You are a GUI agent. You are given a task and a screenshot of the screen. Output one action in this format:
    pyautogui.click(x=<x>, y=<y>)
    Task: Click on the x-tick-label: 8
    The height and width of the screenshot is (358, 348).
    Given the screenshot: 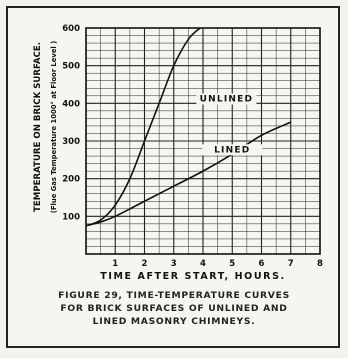 What is the action you would take?
    pyautogui.click(x=320, y=264)
    